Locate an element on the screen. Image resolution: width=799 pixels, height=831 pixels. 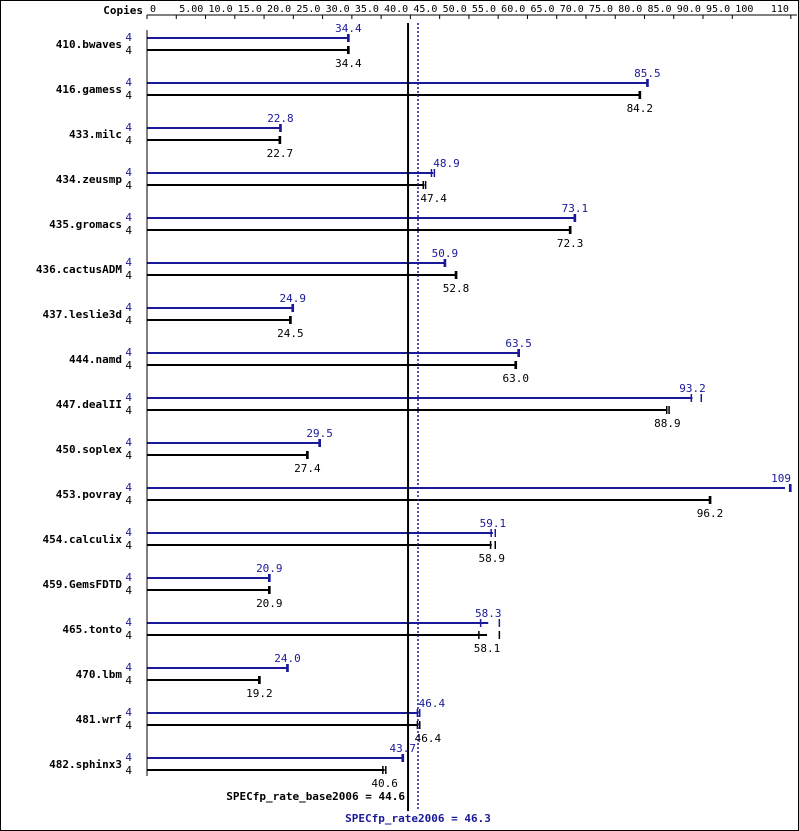
benchmark-name: 437.leslie3d is located at coordinates (82, 314).